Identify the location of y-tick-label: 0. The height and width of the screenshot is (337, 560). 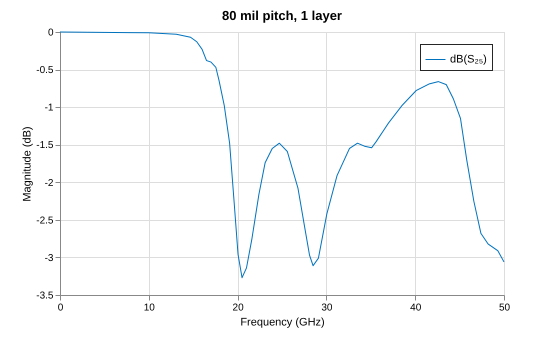
(51, 33).